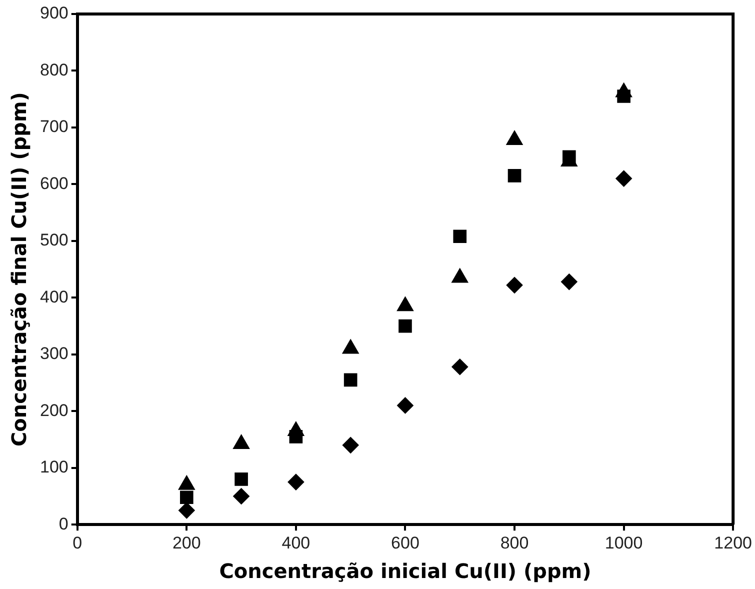 This screenshot has height=589, width=755. I want to click on x-tick-label: 600, so click(405, 542).